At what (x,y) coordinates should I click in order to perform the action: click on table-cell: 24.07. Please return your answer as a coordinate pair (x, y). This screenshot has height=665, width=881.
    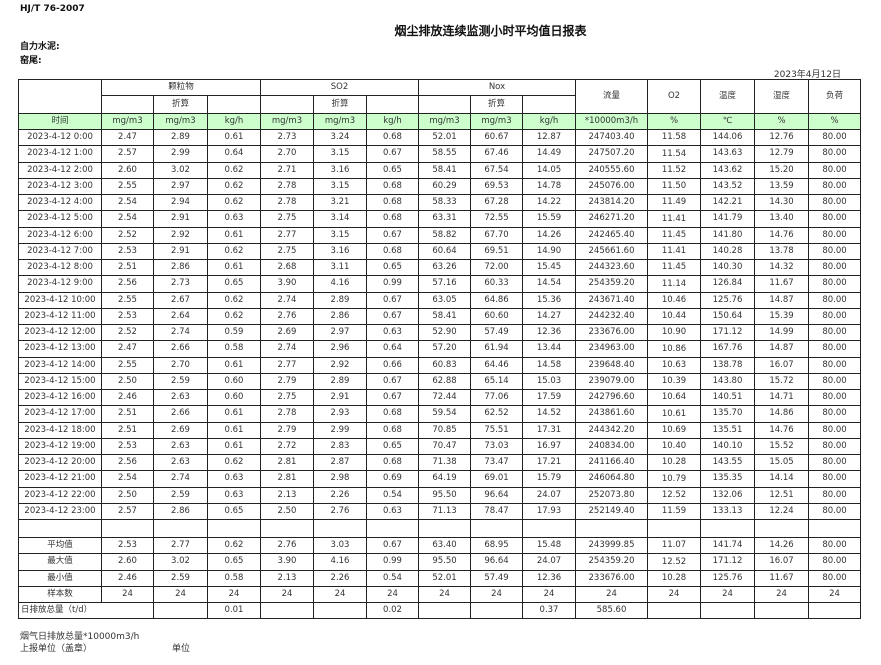
    Looking at the image, I should click on (549, 495).